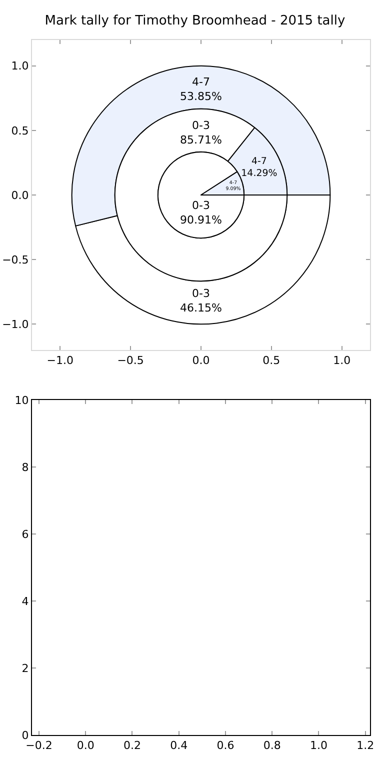  Describe the element at coordinates (15, 325) in the screenshot. I see `y-tick-label: −1.0` at that location.